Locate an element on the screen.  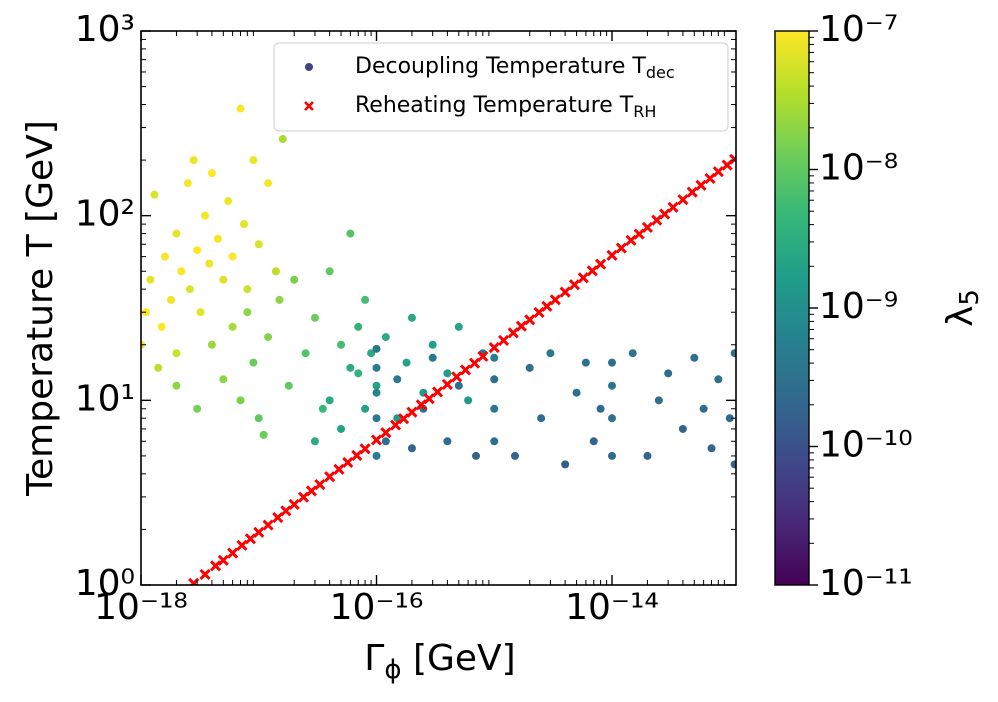
y-tick-label: 10² is located at coordinates (105, 214).